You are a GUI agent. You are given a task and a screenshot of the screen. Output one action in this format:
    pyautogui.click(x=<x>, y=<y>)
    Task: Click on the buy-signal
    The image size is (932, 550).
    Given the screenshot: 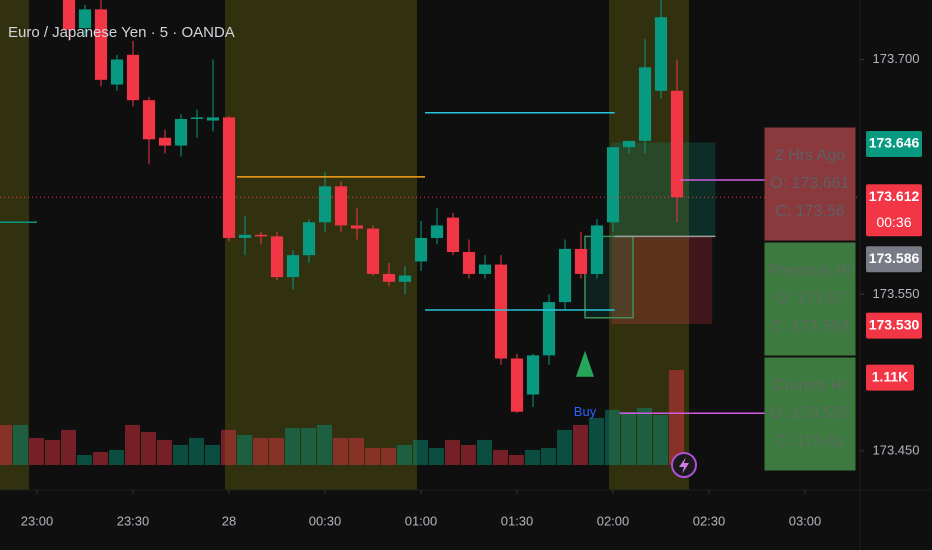 What is the action you would take?
    pyautogui.click(x=585, y=363)
    